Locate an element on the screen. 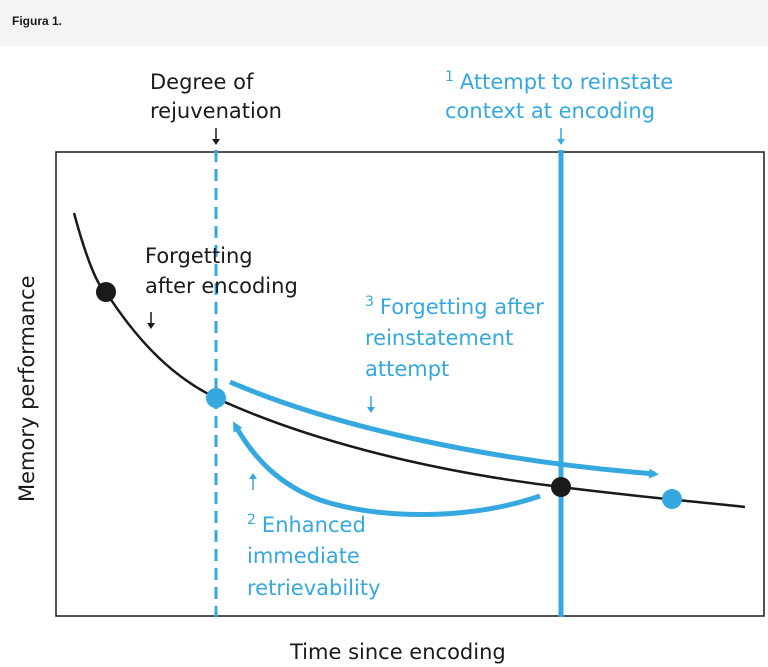 The width and height of the screenshot is (768, 667). forgetting-after-number: 3 is located at coordinates (369, 302).